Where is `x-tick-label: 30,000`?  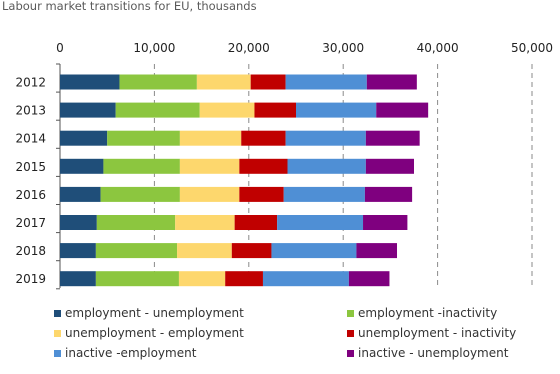 x-tick-label: 30,000 is located at coordinates (343, 48).